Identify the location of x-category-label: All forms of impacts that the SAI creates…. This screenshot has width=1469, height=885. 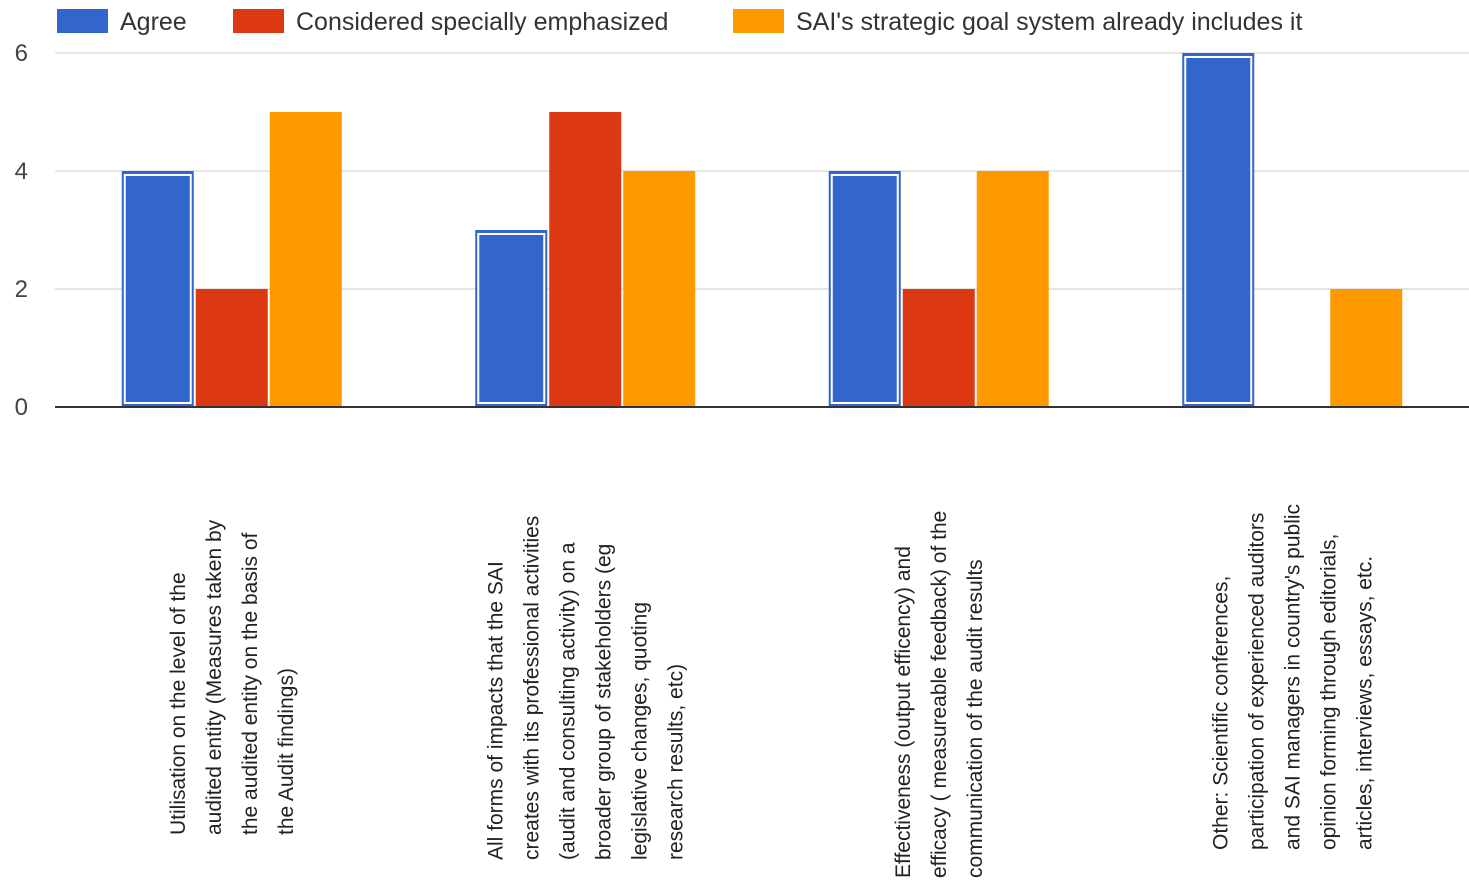
(585, 688).